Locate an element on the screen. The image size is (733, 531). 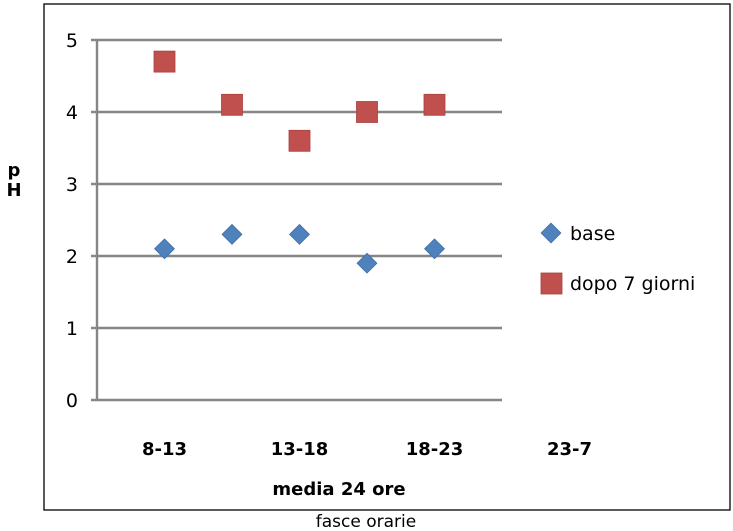
y-axis-title: p H is located at coordinates (13, 180).